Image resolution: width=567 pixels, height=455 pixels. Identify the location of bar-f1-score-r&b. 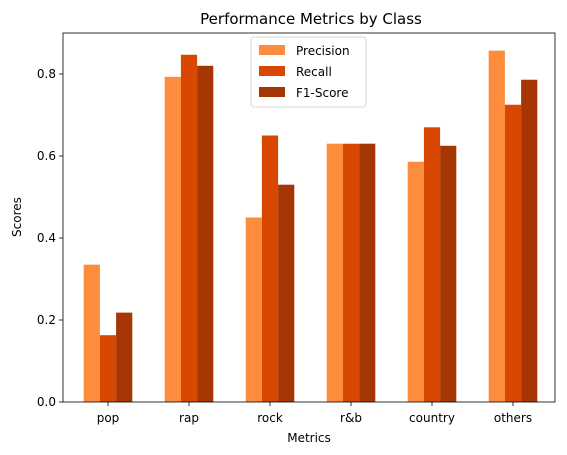
(367, 272).